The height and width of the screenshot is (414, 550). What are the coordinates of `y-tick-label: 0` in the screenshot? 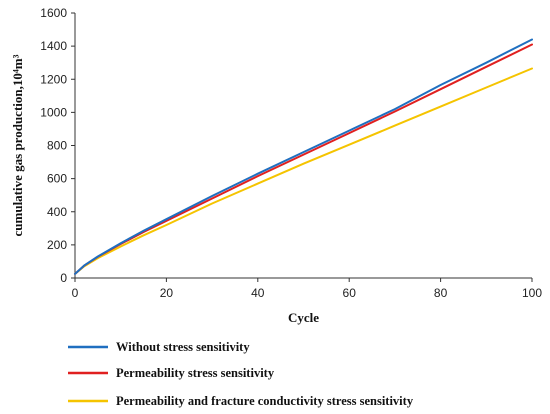 It's located at (63, 278).